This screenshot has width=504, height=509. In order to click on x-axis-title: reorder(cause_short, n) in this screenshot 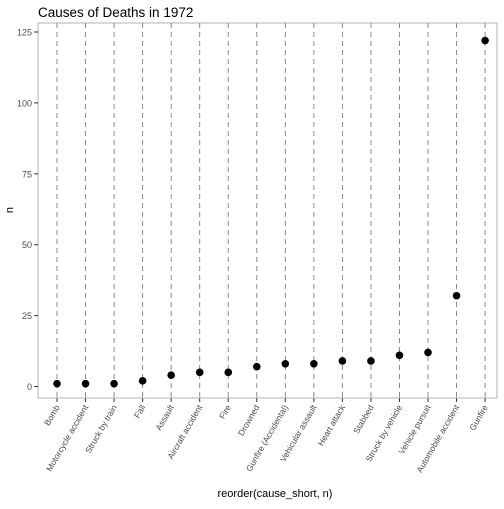, I will do `click(275, 494)`.